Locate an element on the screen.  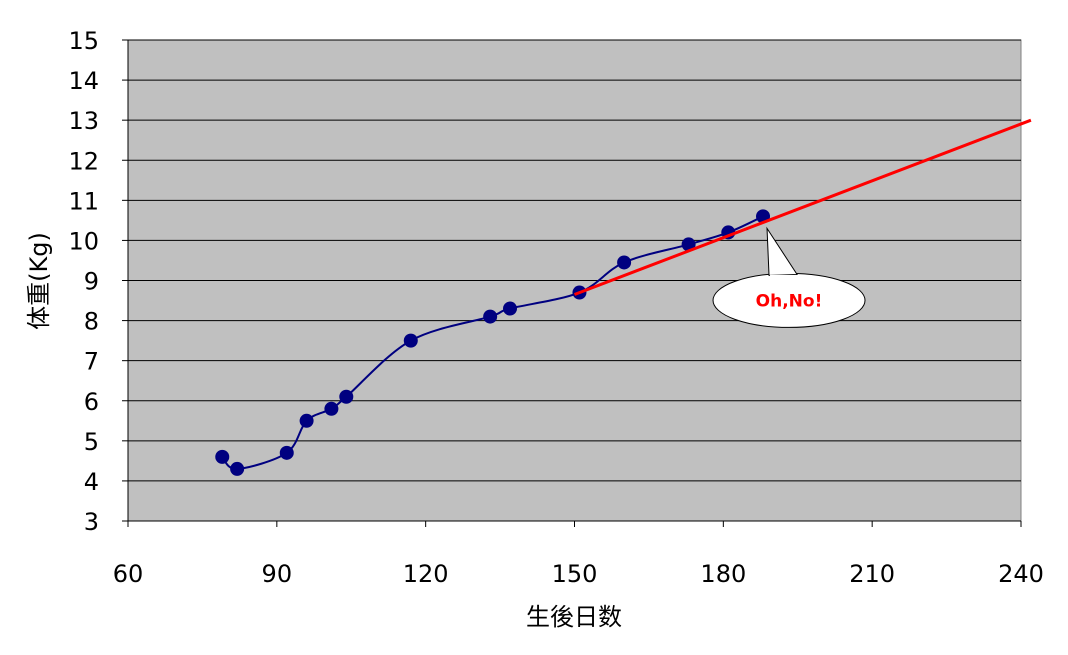
x-tick-label-90: 90 is located at coordinates (277, 574).